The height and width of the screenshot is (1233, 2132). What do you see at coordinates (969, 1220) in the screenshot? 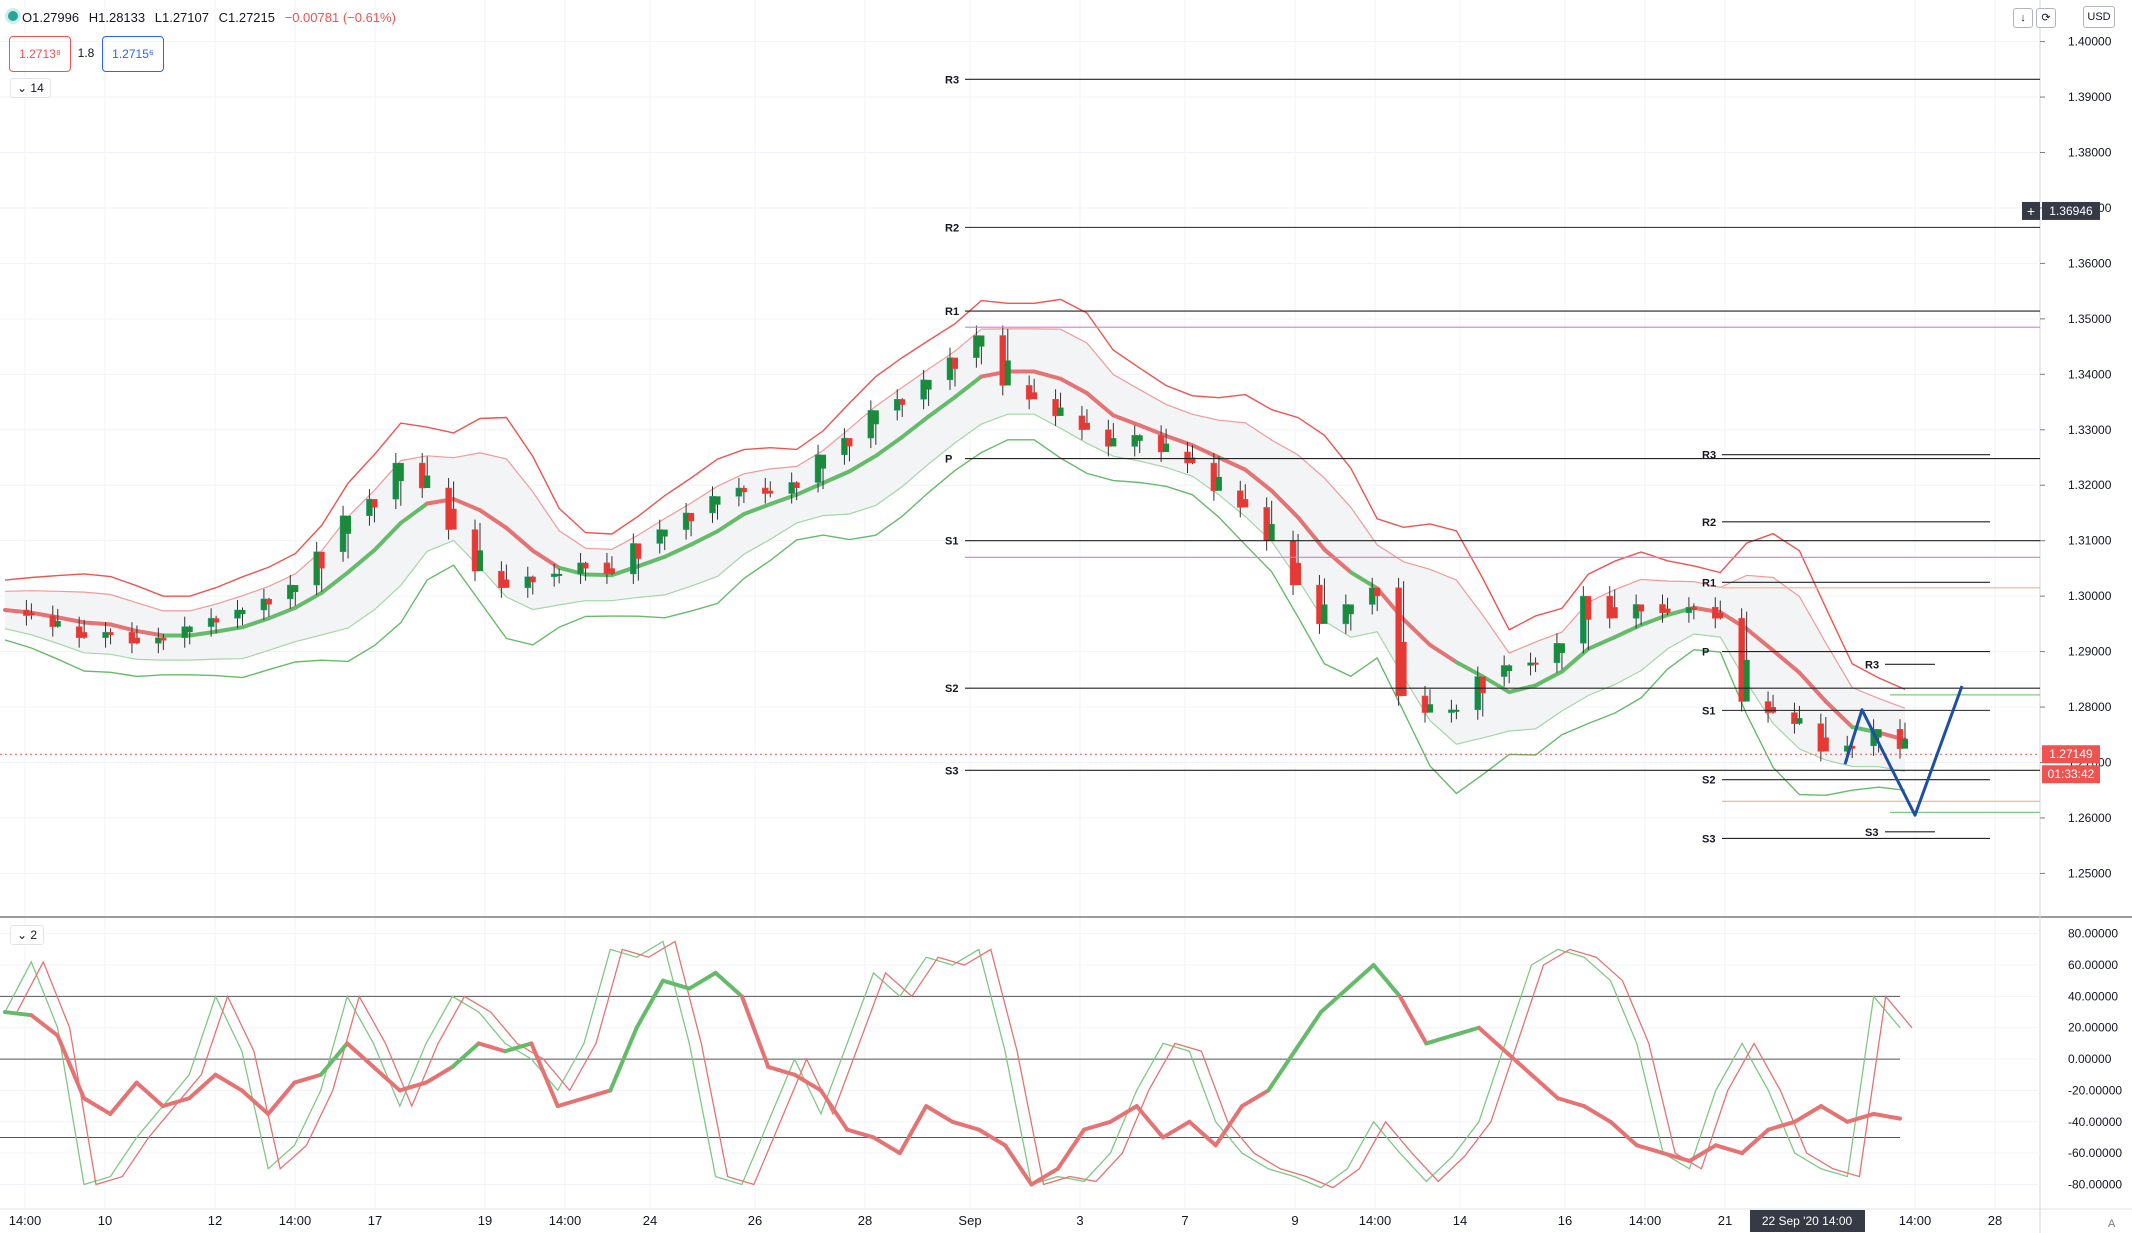
I see `time-tick-label: Sep` at bounding box center [969, 1220].